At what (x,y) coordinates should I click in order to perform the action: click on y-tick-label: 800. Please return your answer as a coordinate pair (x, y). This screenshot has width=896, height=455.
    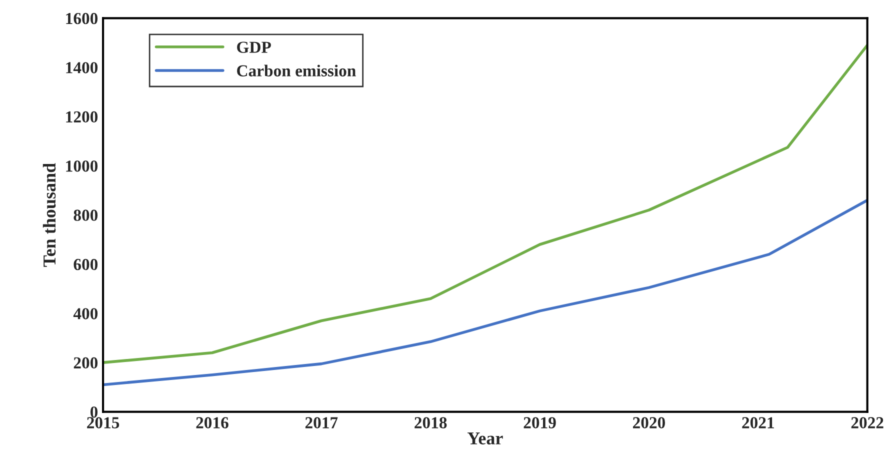
    Looking at the image, I should click on (86, 215).